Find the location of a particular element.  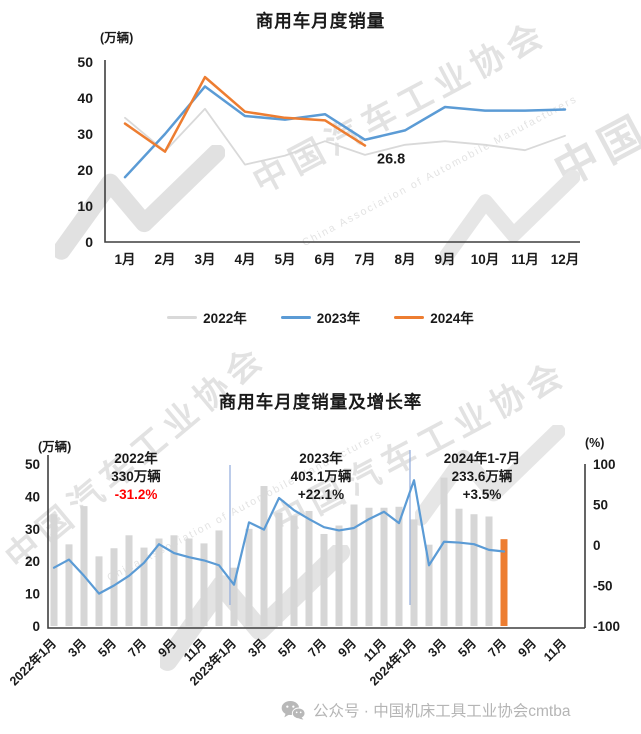

top-annotation-last-value: 26.8 is located at coordinates (391, 160).